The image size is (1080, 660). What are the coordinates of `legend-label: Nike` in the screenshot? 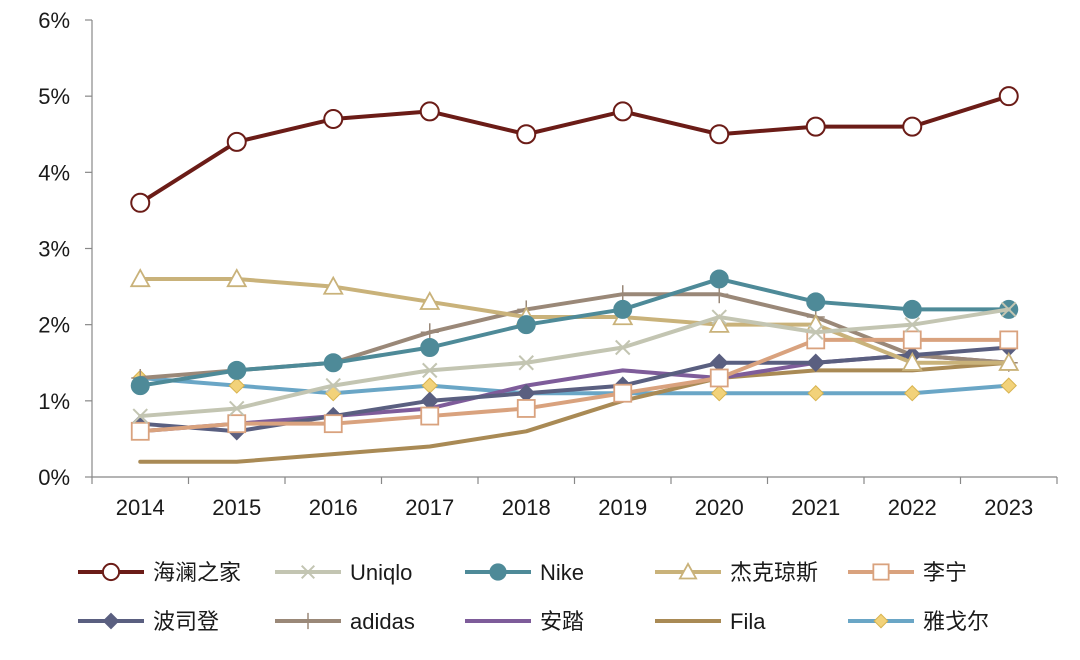 It's located at (562, 572).